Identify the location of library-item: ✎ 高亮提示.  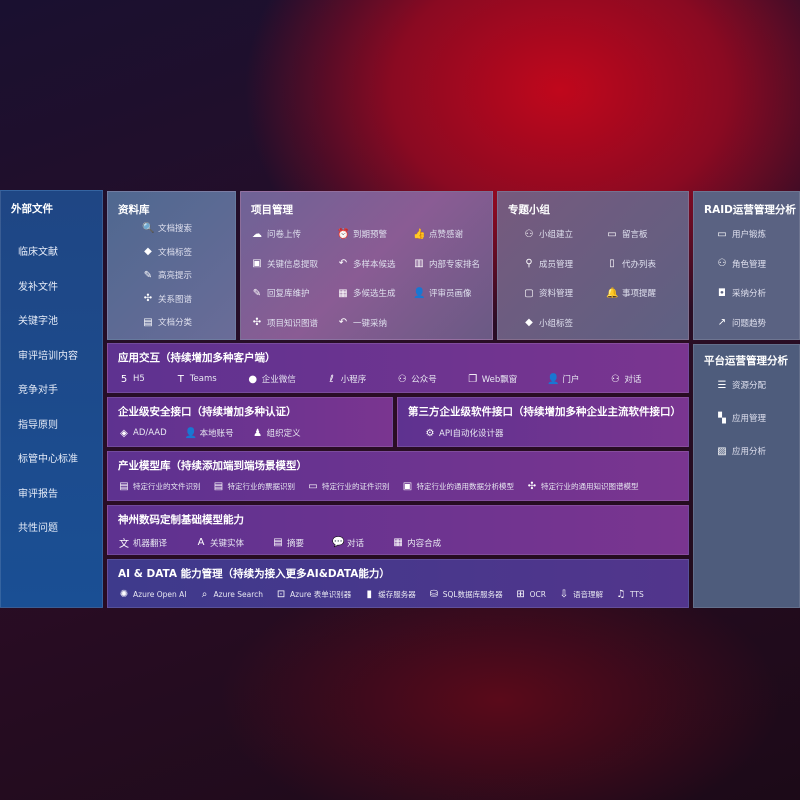
(167, 275).